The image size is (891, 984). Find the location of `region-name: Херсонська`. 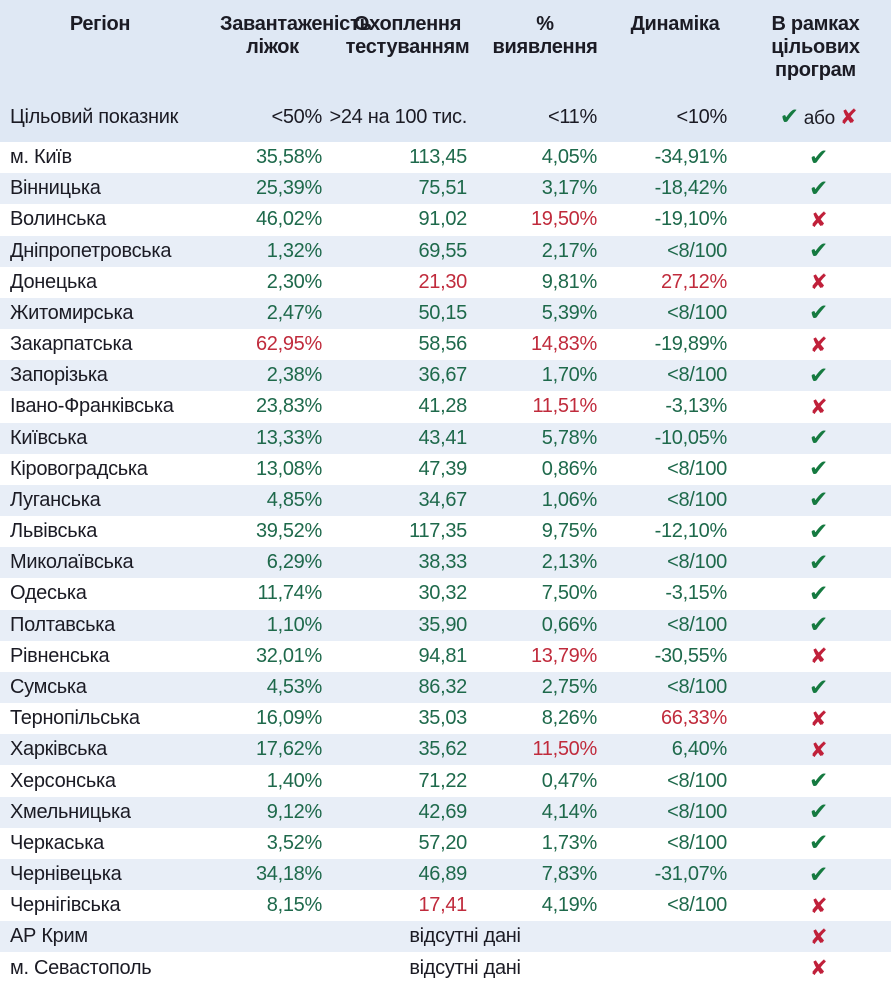

region-name: Херсонська is located at coordinates (63, 780).